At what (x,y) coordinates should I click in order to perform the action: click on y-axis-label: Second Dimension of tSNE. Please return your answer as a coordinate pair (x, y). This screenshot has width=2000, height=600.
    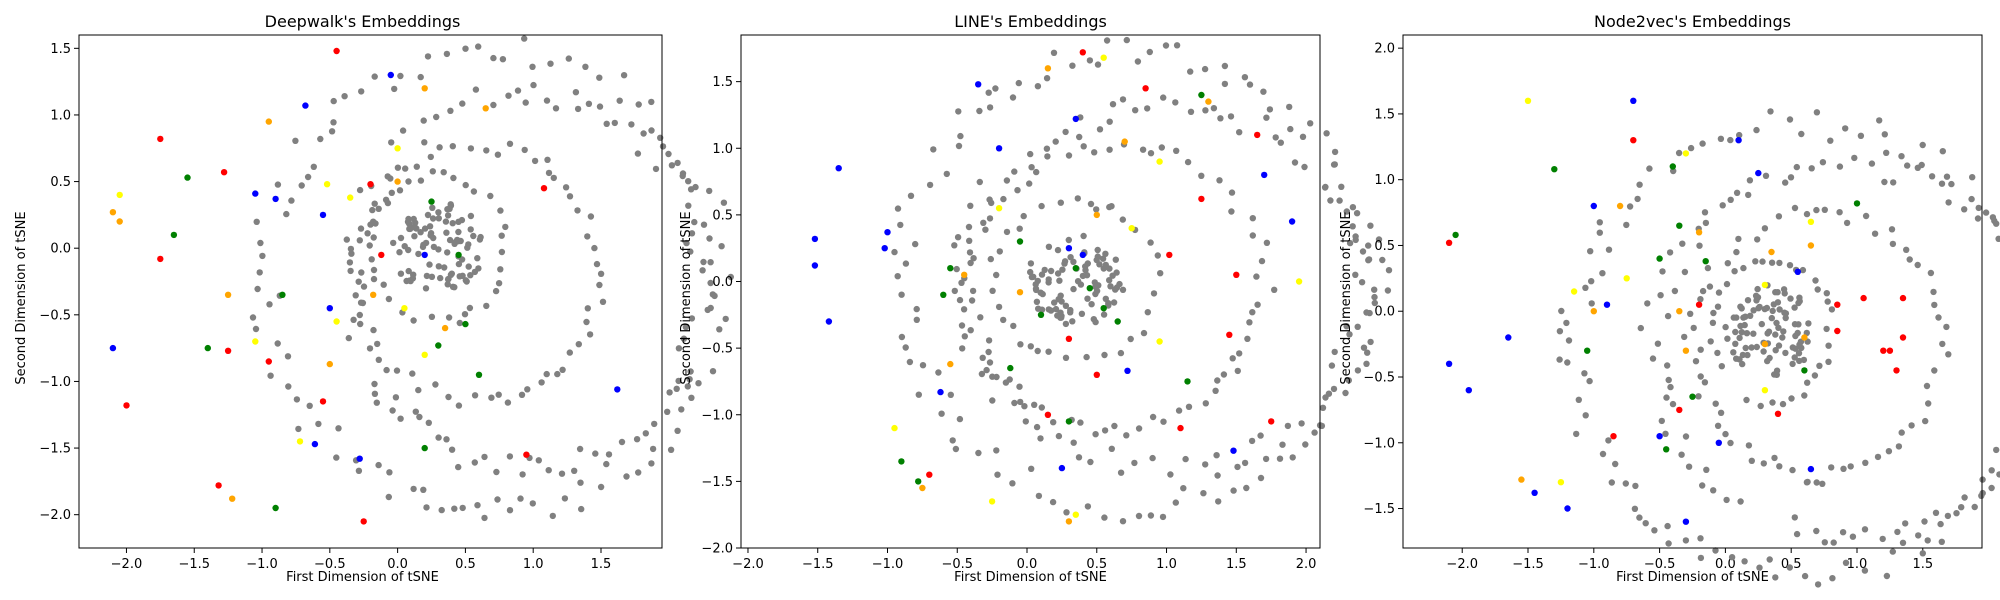
    Looking at the image, I should click on (686, 297).